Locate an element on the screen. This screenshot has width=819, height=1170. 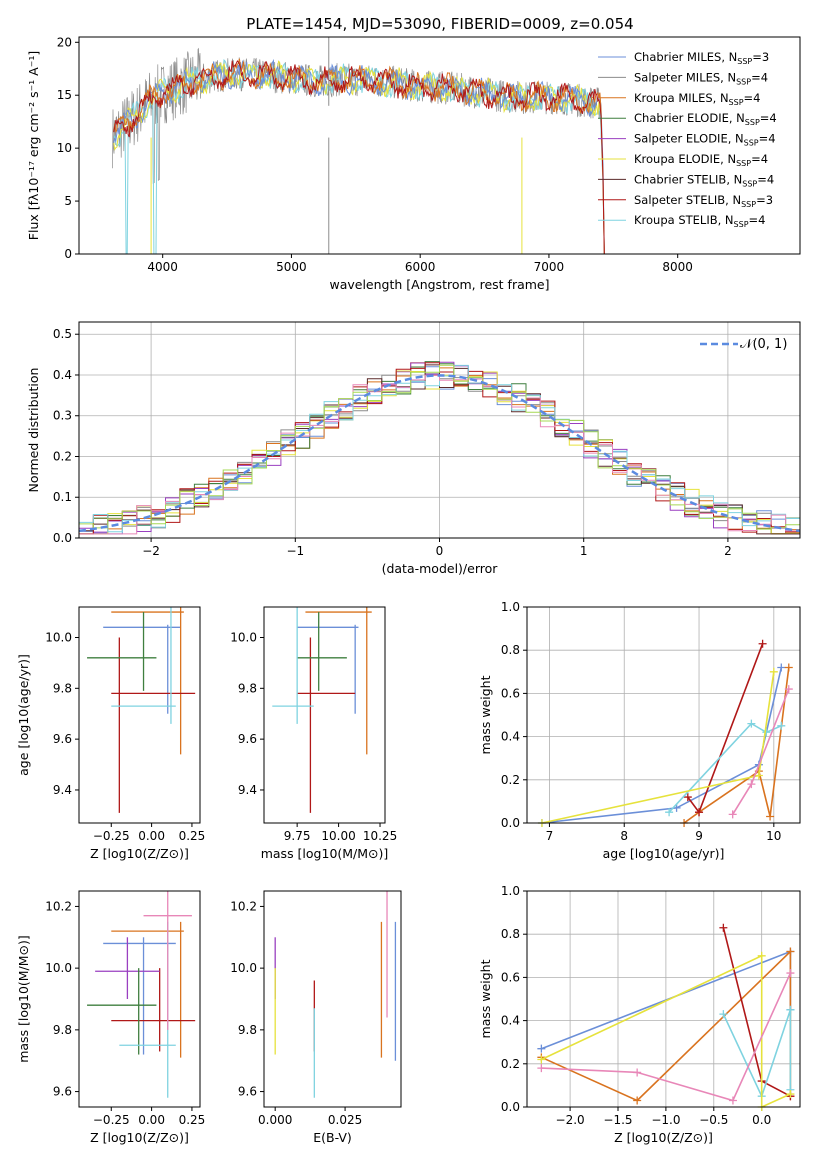
histogram-step is located at coordinates (439, 447).